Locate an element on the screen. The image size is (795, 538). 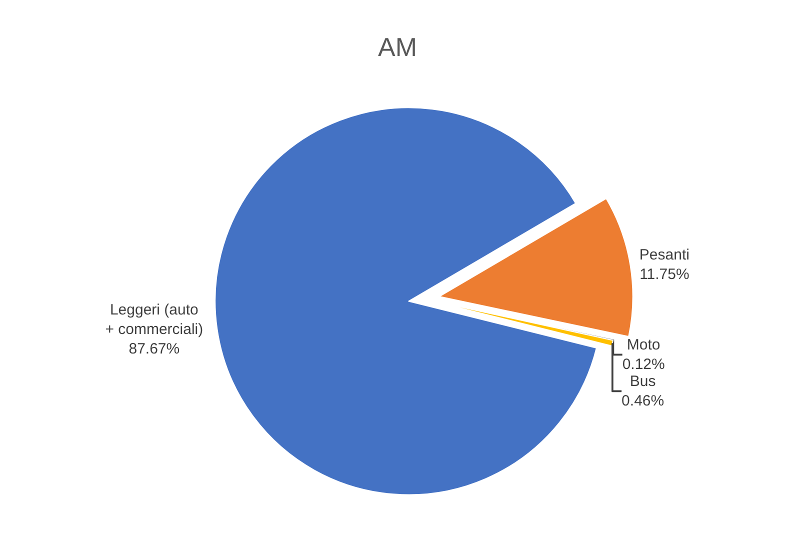
data-label: 0.46% is located at coordinates (643, 401).